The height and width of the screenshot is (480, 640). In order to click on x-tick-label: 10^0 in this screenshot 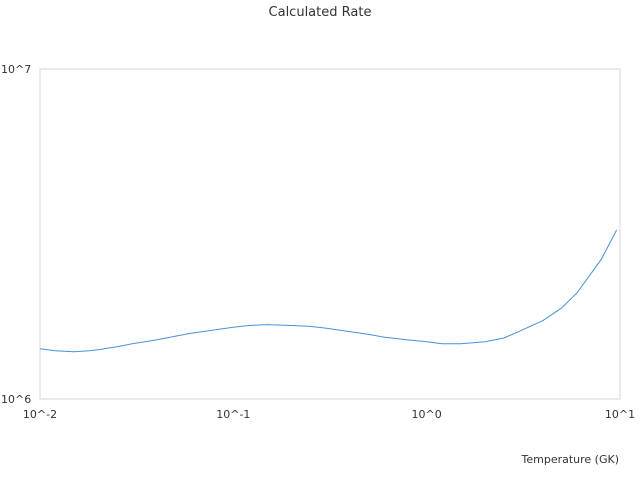, I will do `click(427, 414)`.